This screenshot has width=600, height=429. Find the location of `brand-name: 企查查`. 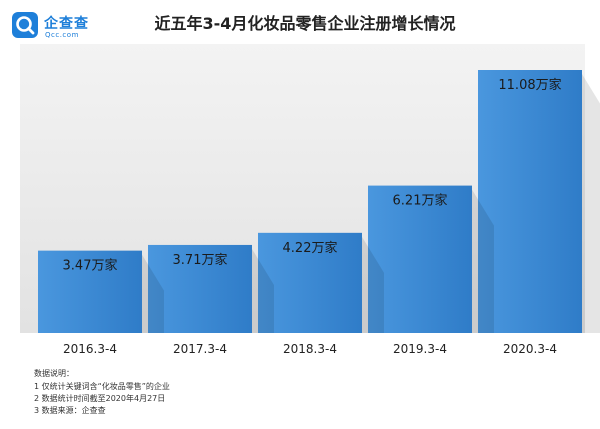

brand-name: 企查查 is located at coordinates (66, 24).